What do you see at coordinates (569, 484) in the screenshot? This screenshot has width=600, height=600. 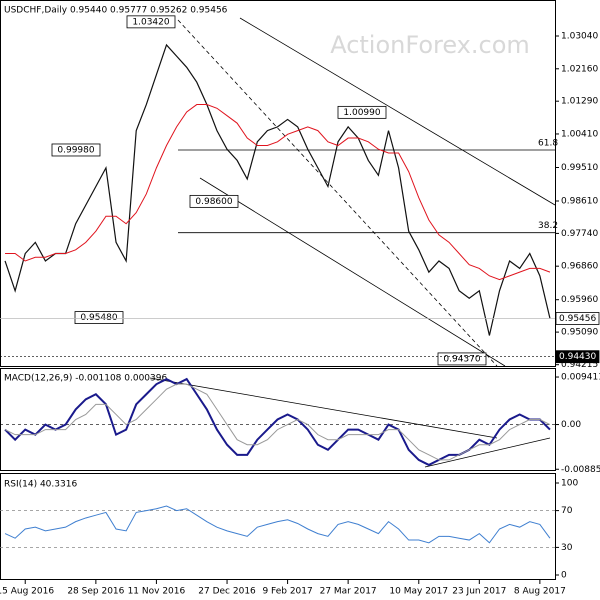 I see `y-tick-label: 100` at bounding box center [569, 484].